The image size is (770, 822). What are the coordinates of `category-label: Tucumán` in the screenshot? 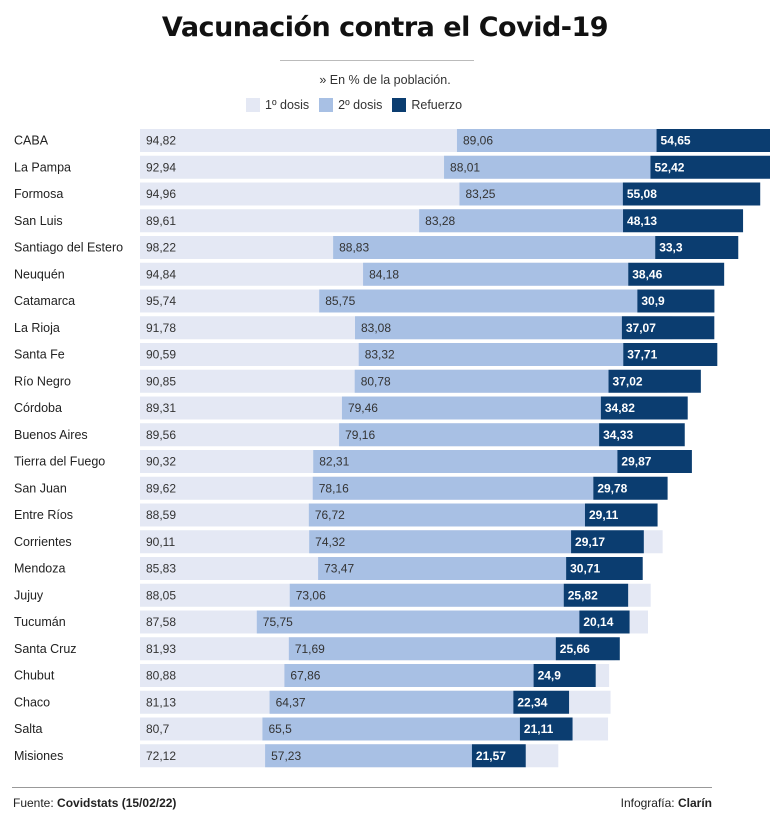 It's located at (40, 622).